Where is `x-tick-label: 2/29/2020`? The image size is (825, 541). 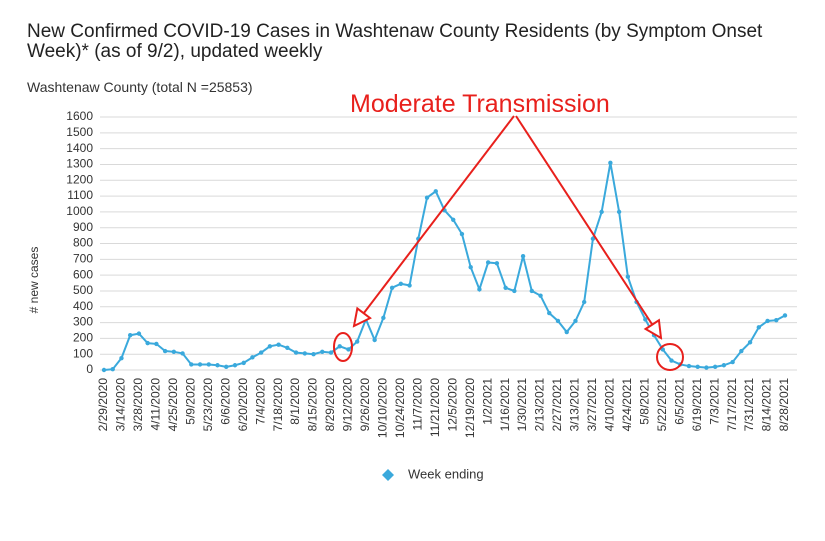
x-tick-label: 2/29/2020 is located at coordinates (103, 405).